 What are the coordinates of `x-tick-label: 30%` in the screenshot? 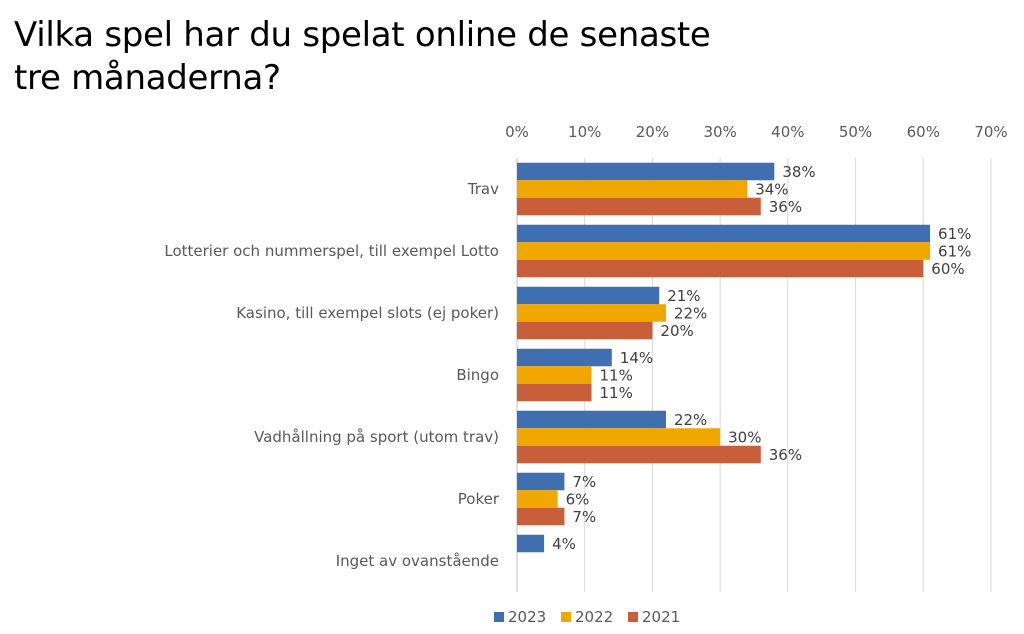 It's located at (719, 132).